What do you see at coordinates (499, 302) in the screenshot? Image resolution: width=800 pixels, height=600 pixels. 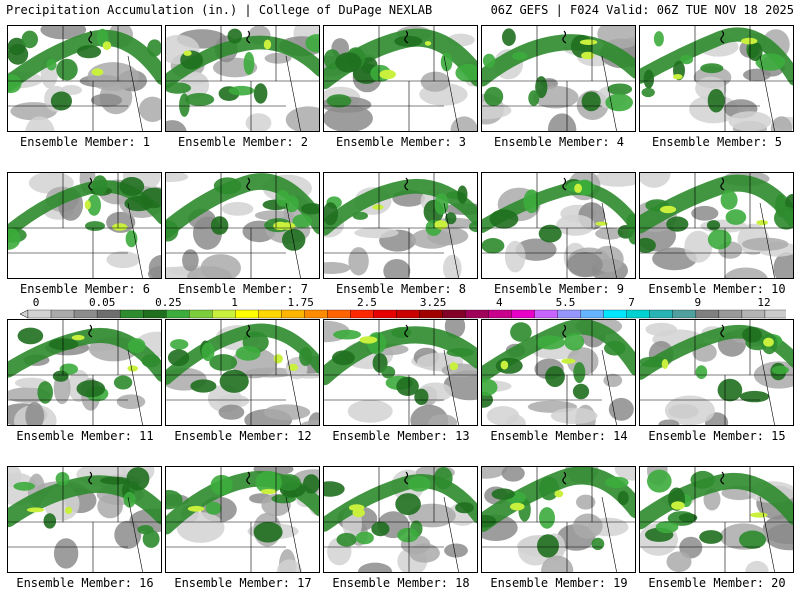 I see `colorbar-tick-label: 4` at bounding box center [499, 302].